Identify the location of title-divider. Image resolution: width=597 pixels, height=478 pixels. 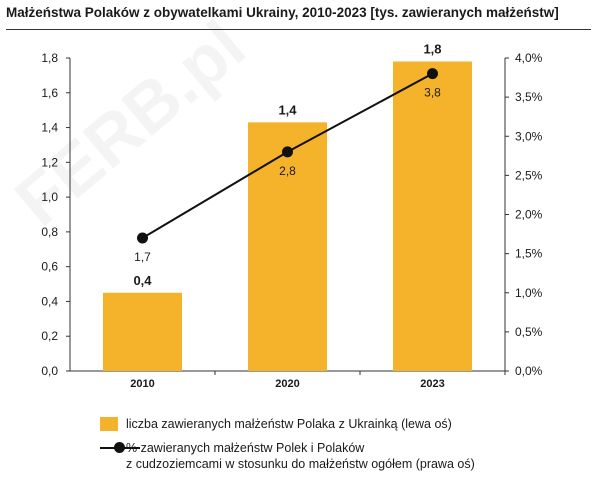
(298, 29).